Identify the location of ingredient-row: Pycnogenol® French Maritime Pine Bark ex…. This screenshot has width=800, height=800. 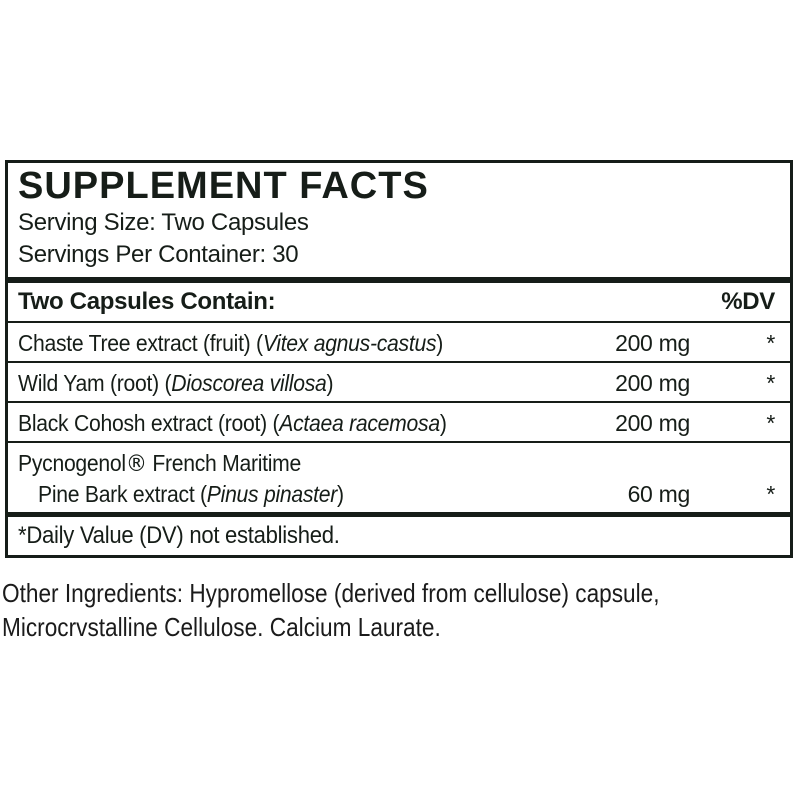
(399, 476).